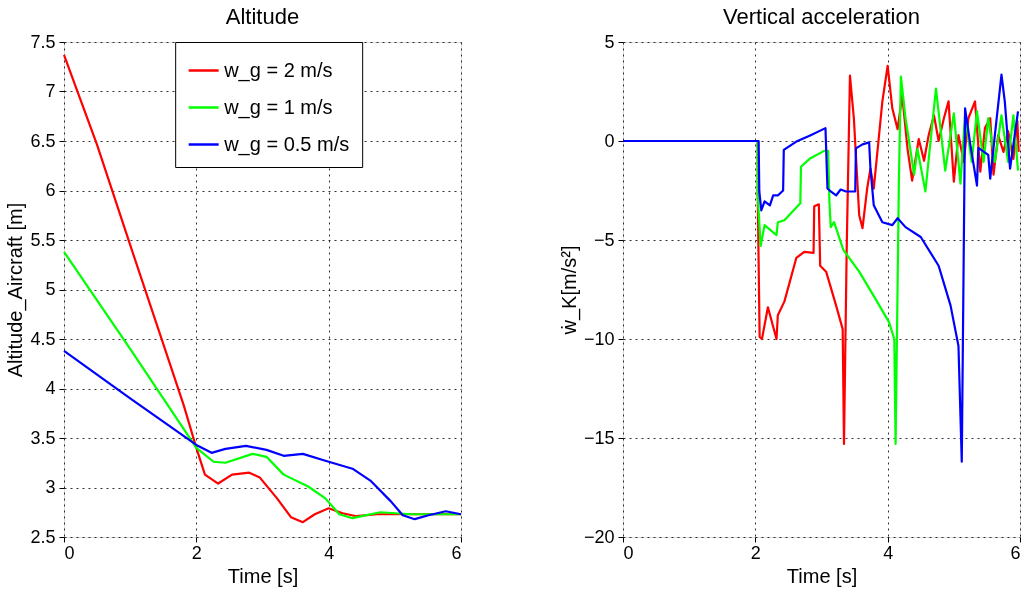 This screenshot has width=1030, height=612. I want to click on y-axis-title: ẇ_K[m/s²], so click(569, 290).